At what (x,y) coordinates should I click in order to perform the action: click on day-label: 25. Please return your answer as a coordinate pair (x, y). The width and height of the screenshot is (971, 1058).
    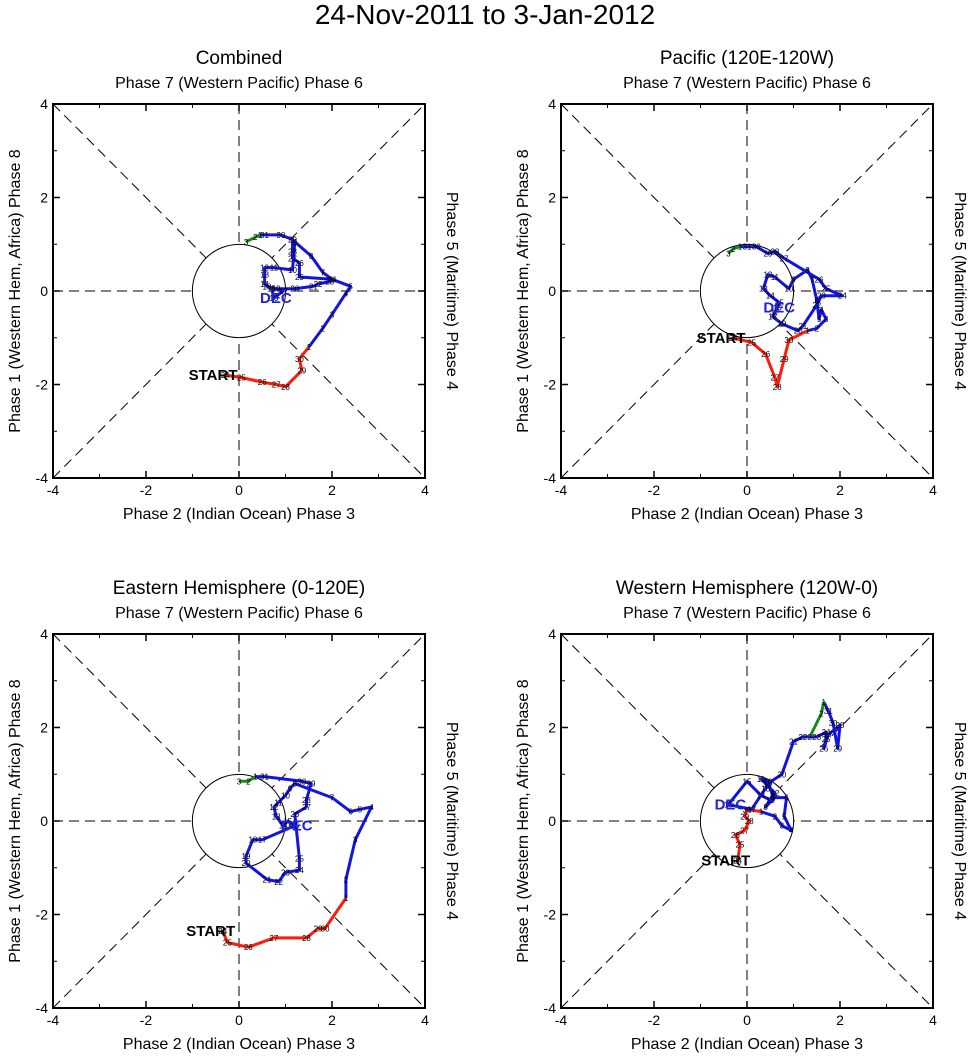
    Looking at the image, I should click on (299, 858).